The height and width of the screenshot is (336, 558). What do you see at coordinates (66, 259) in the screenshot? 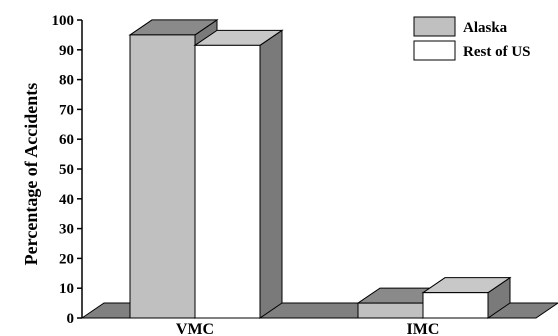
I see `y-tick-label: 20` at bounding box center [66, 259].